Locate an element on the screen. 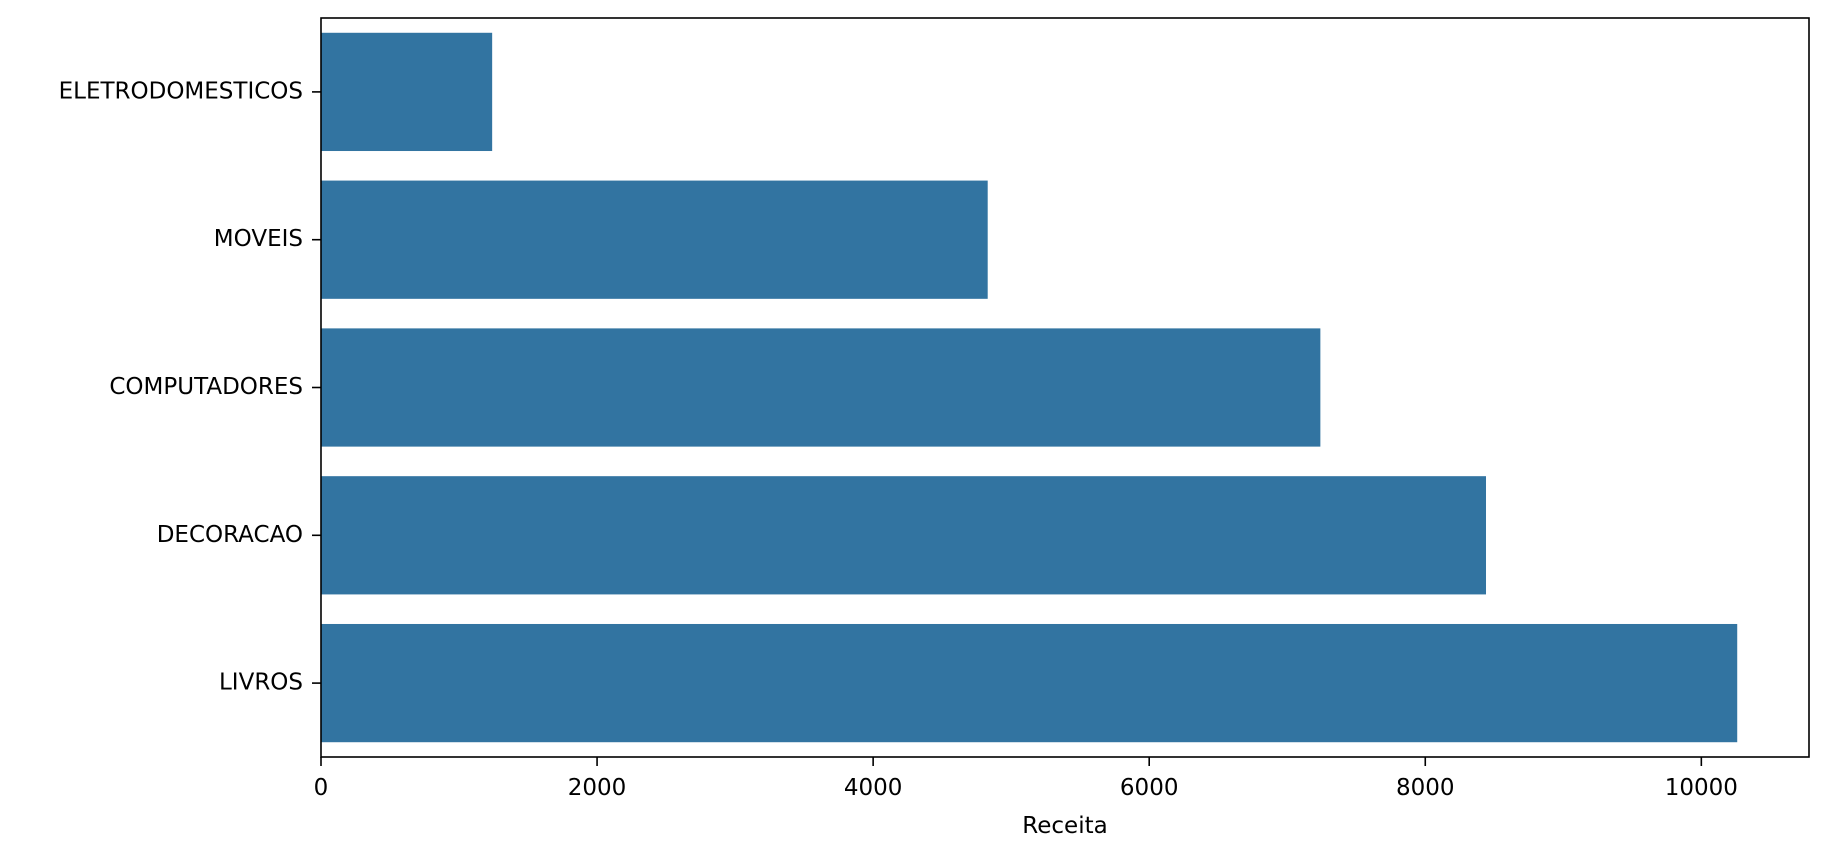  bar-moveis is located at coordinates (654, 239).